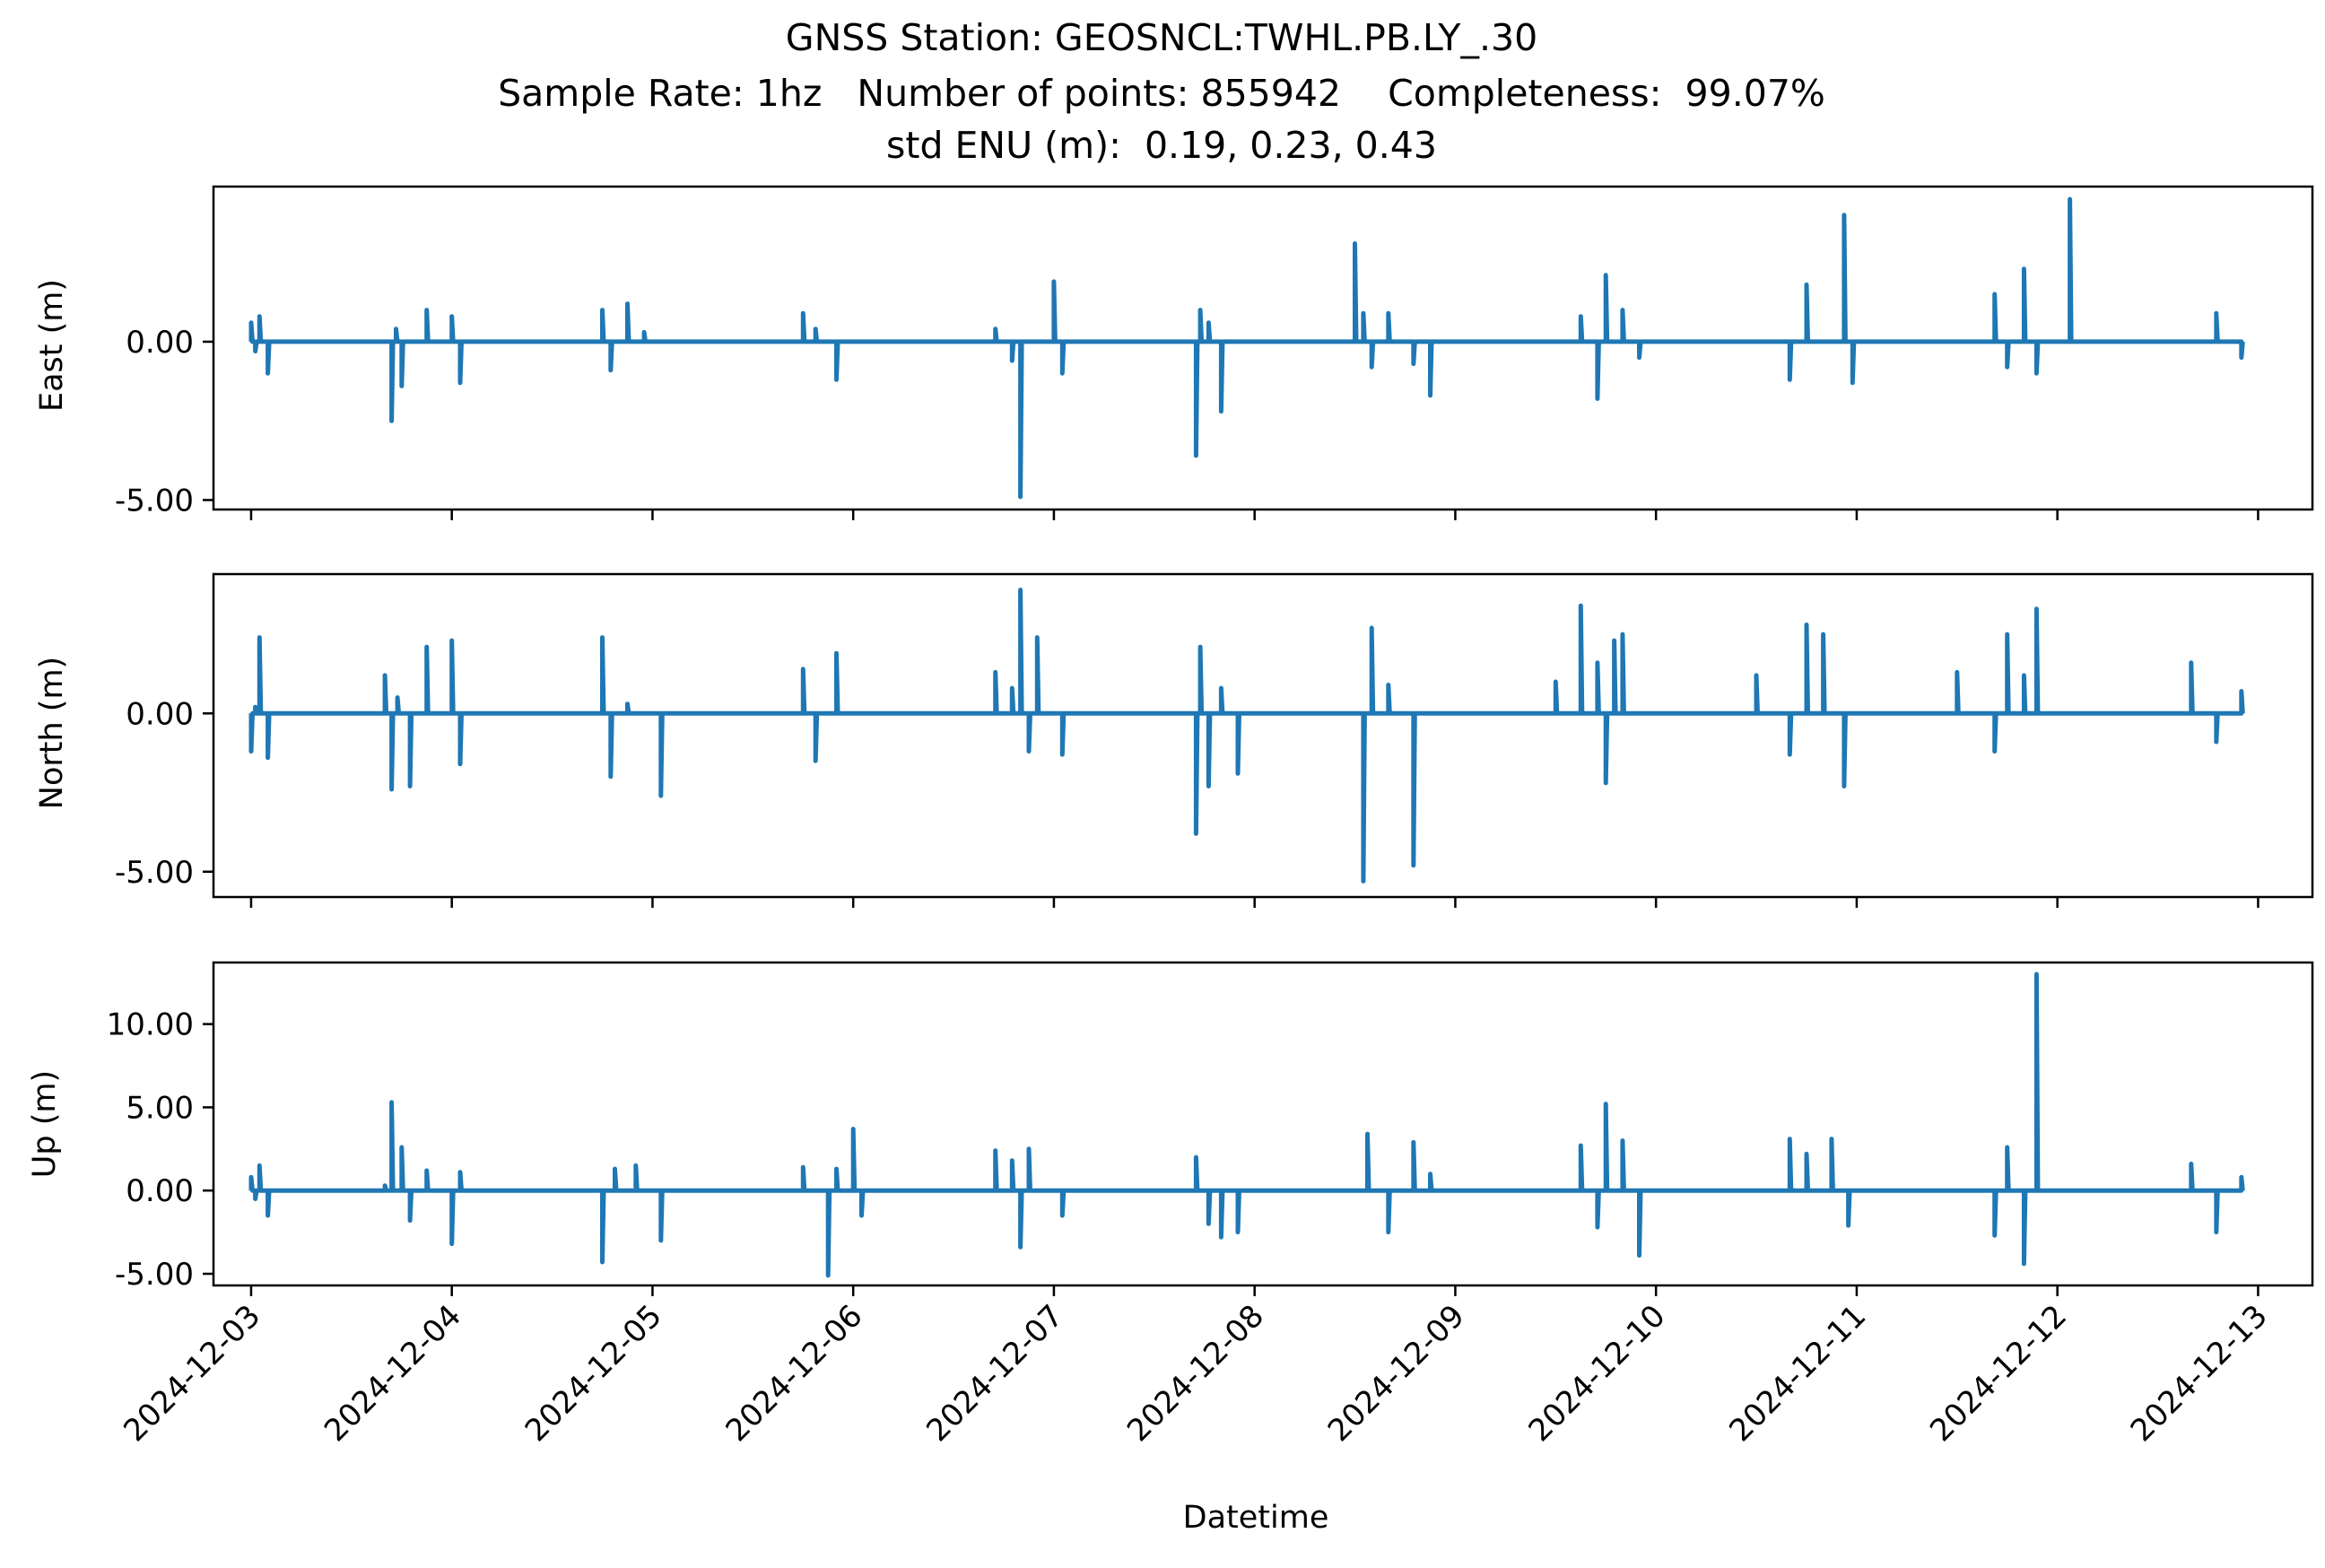 Image resolution: width=2325 pixels, height=1568 pixels. What do you see at coordinates (1161, 37) in the screenshot?
I see `chart-title: GNSS Station: GEOSNCL:TWHL.PB.LY_.30` at bounding box center [1161, 37].